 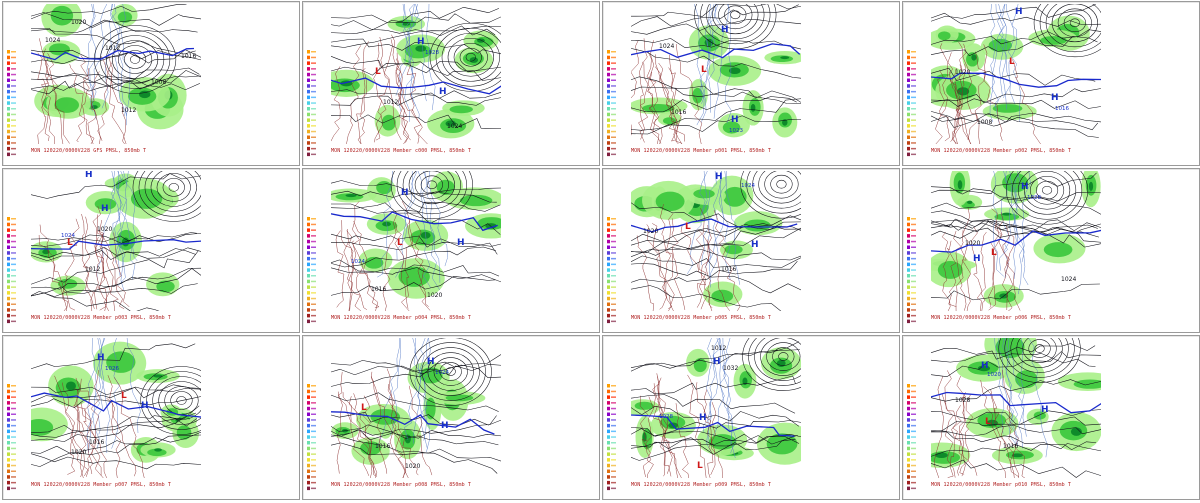 What do you see at coordinates (52, 40) in the screenshot?
I see `pressure-value-label: 1024` at bounding box center [52, 40].